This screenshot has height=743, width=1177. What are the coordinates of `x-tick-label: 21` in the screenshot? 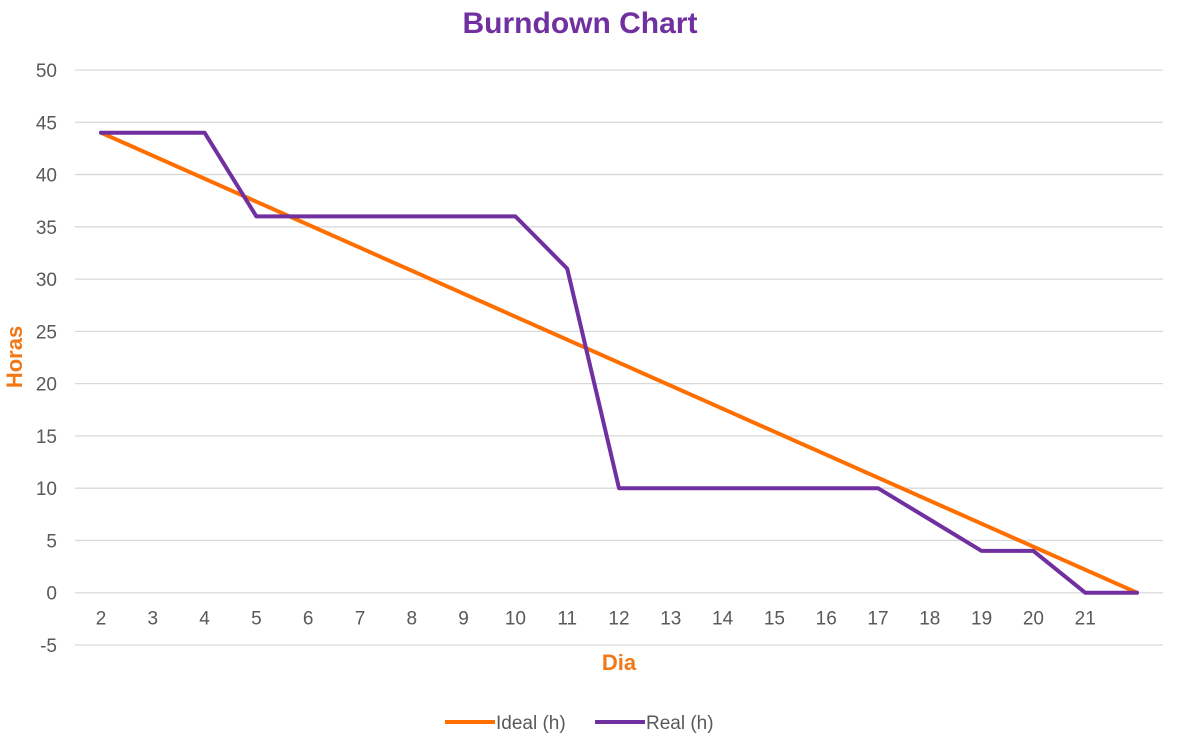 It's located at (1085, 619).